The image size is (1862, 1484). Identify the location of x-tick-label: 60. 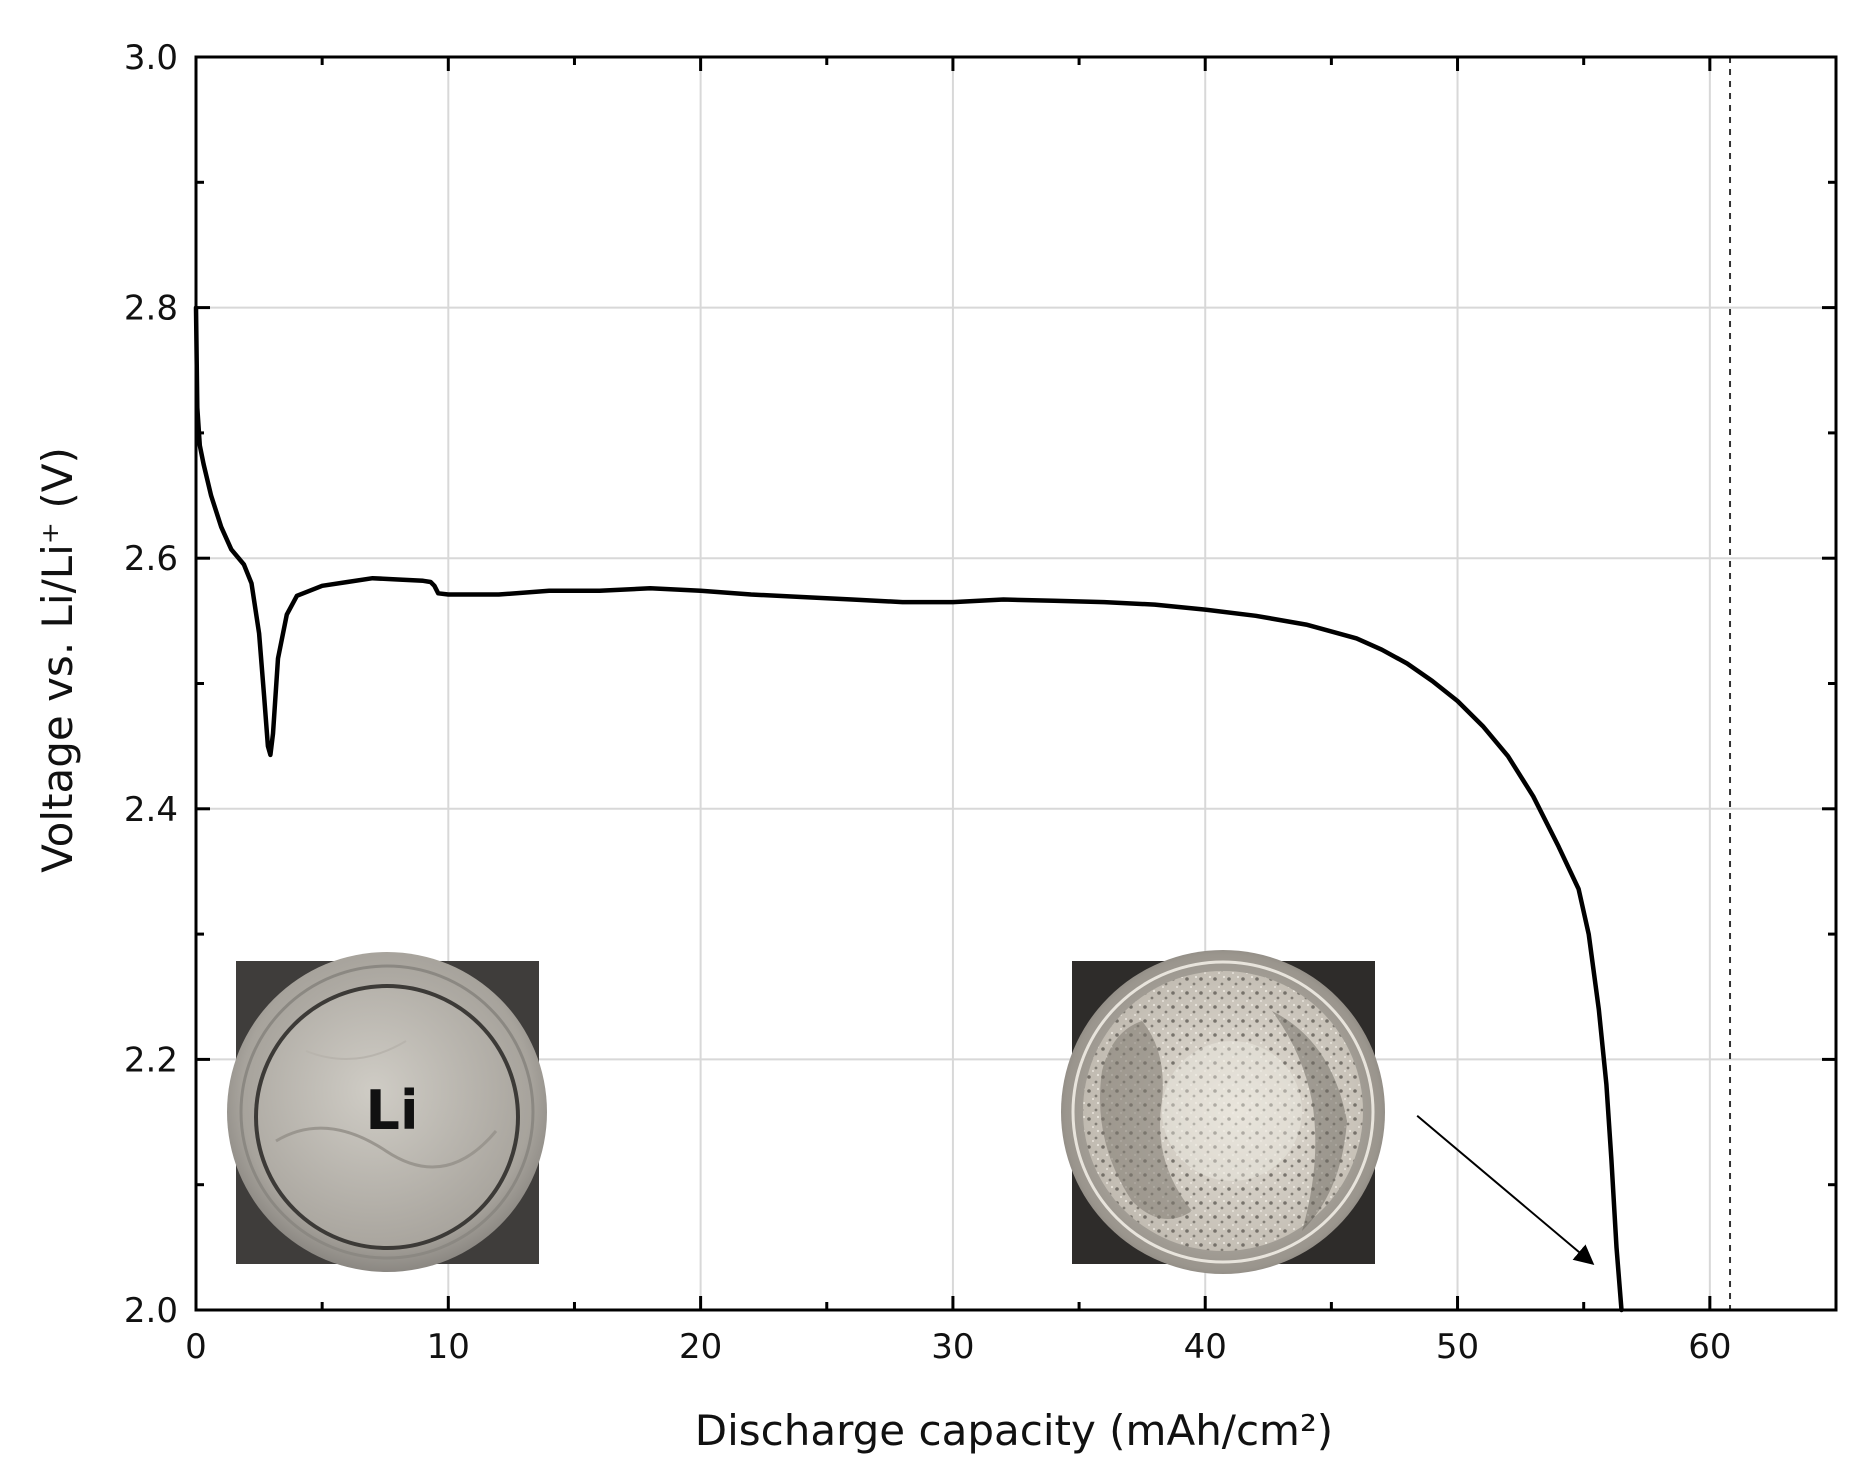
(1709, 1347).